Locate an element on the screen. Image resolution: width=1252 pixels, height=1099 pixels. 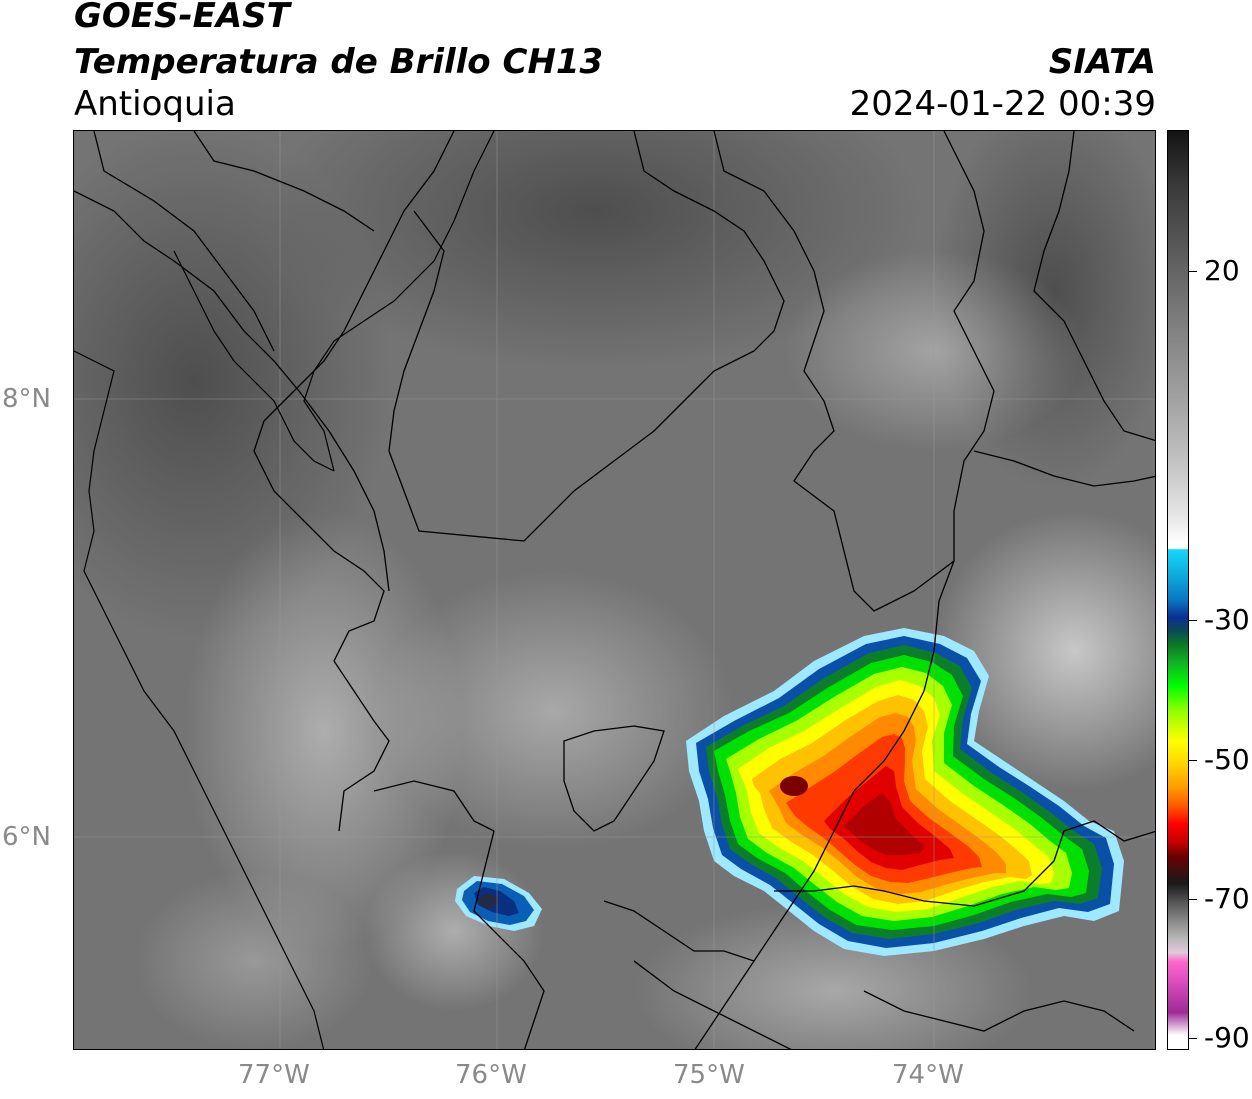
lon-label-76w: 76°W is located at coordinates (491, 1075).